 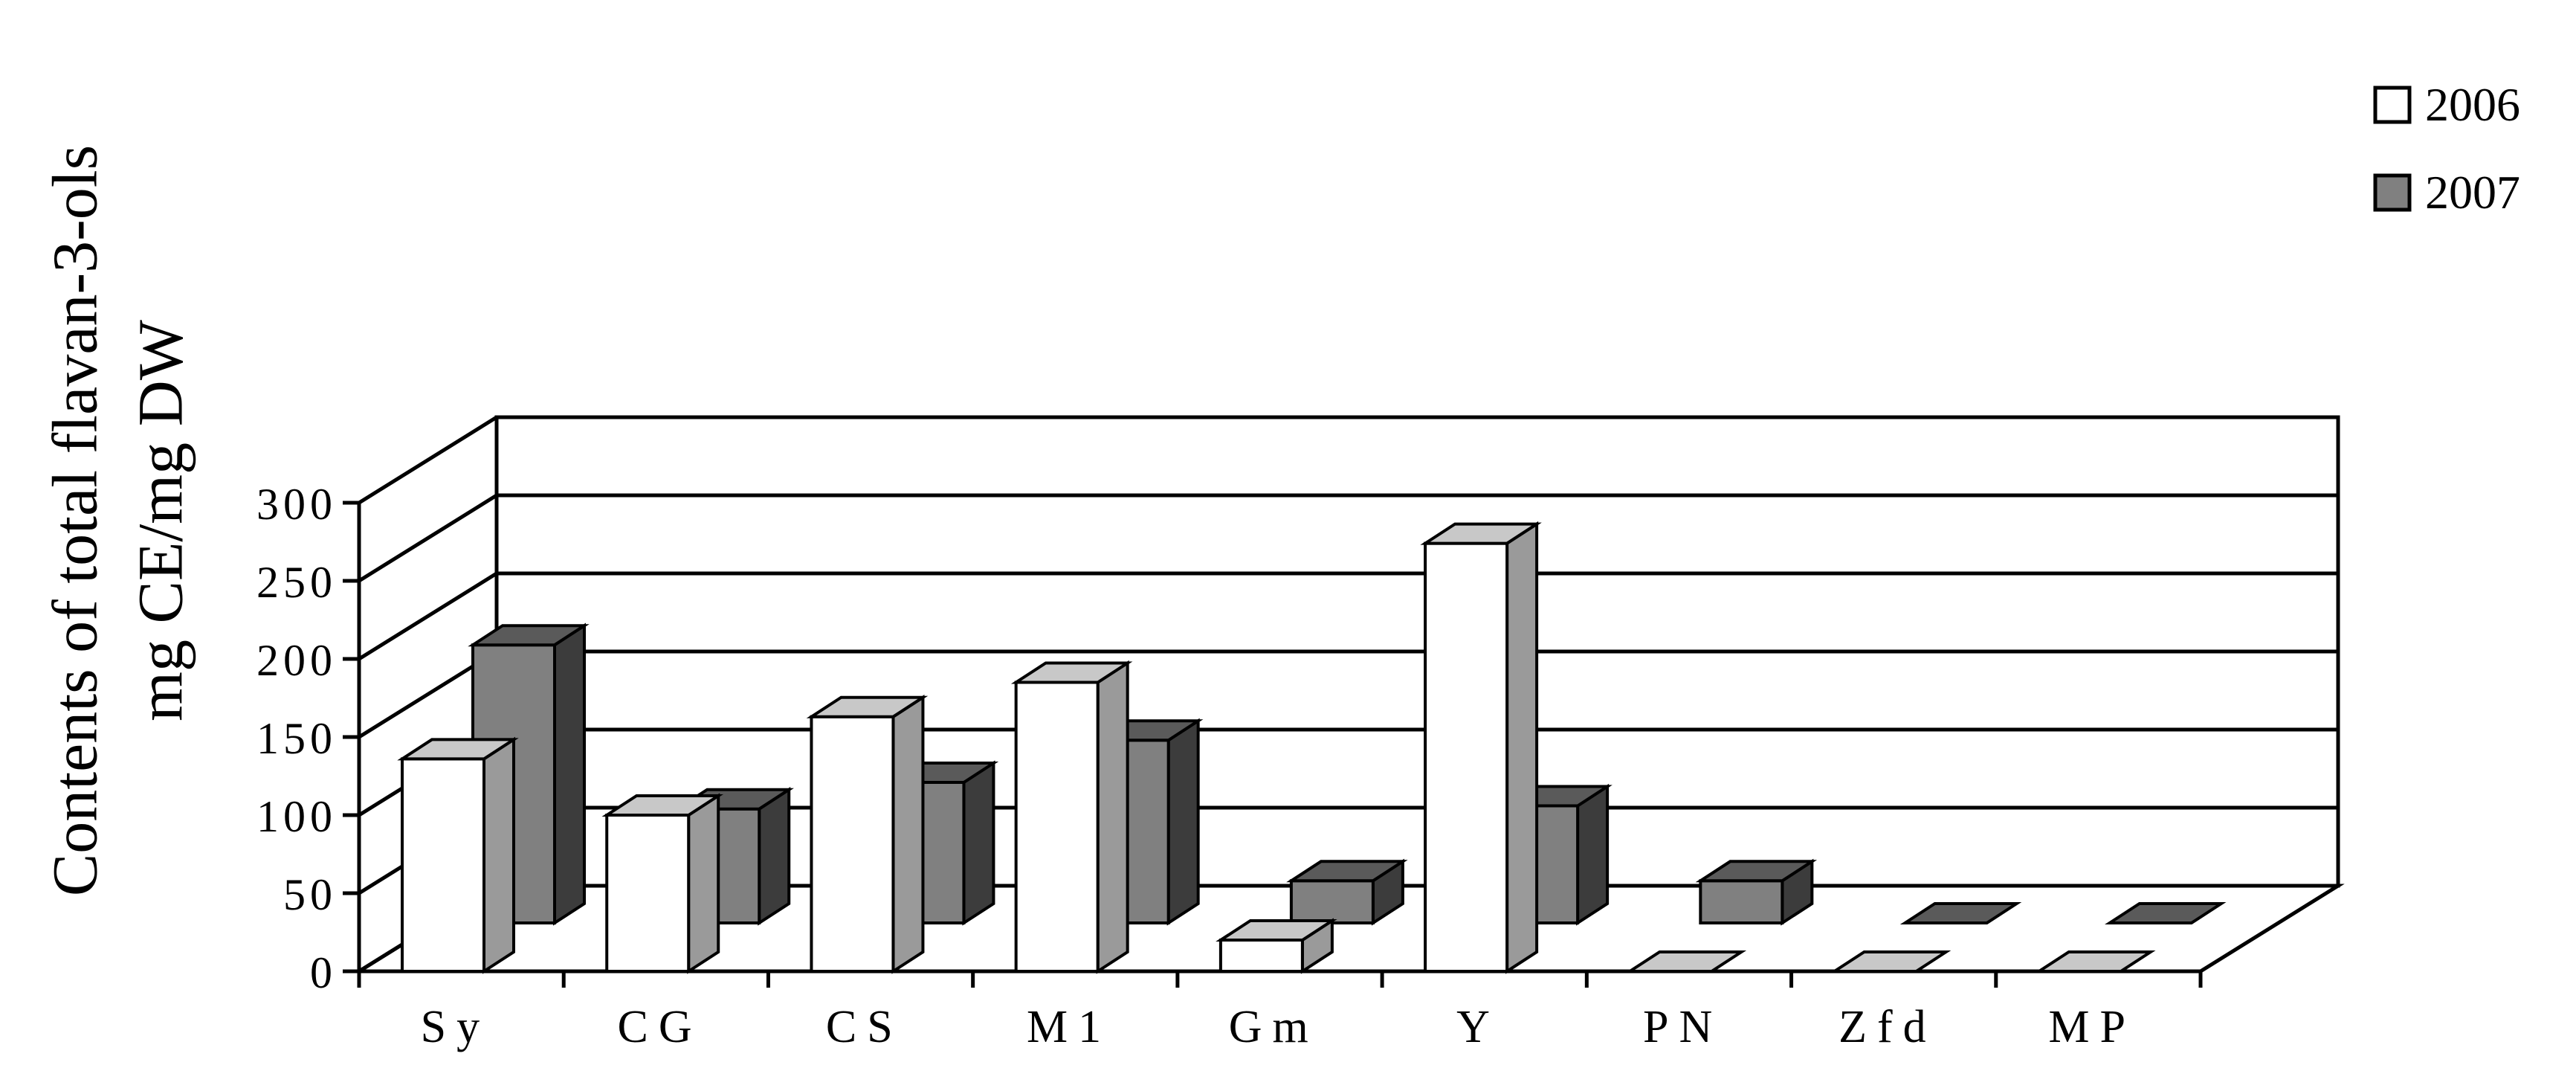 I want to click on bar-2006-Y, so click(x=1481, y=747).